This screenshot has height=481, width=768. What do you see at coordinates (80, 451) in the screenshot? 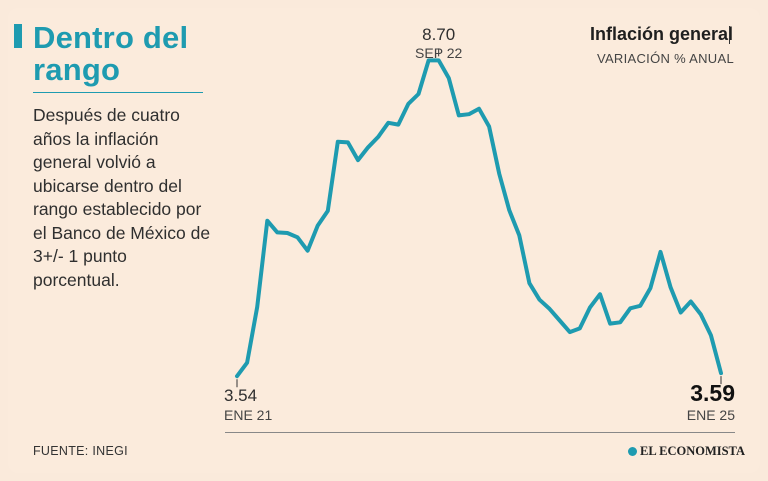
I see `source-note: FUENTE: INEGI` at bounding box center [80, 451].